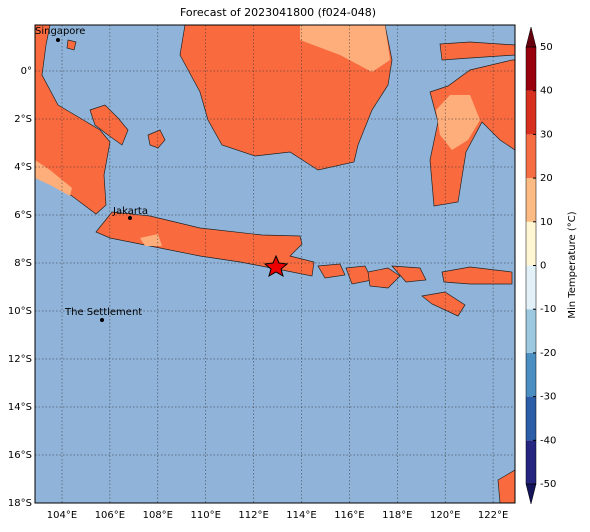  What do you see at coordinates (23, 215) in the screenshot?
I see `lat-tick-label: 6°S` at bounding box center [23, 215].